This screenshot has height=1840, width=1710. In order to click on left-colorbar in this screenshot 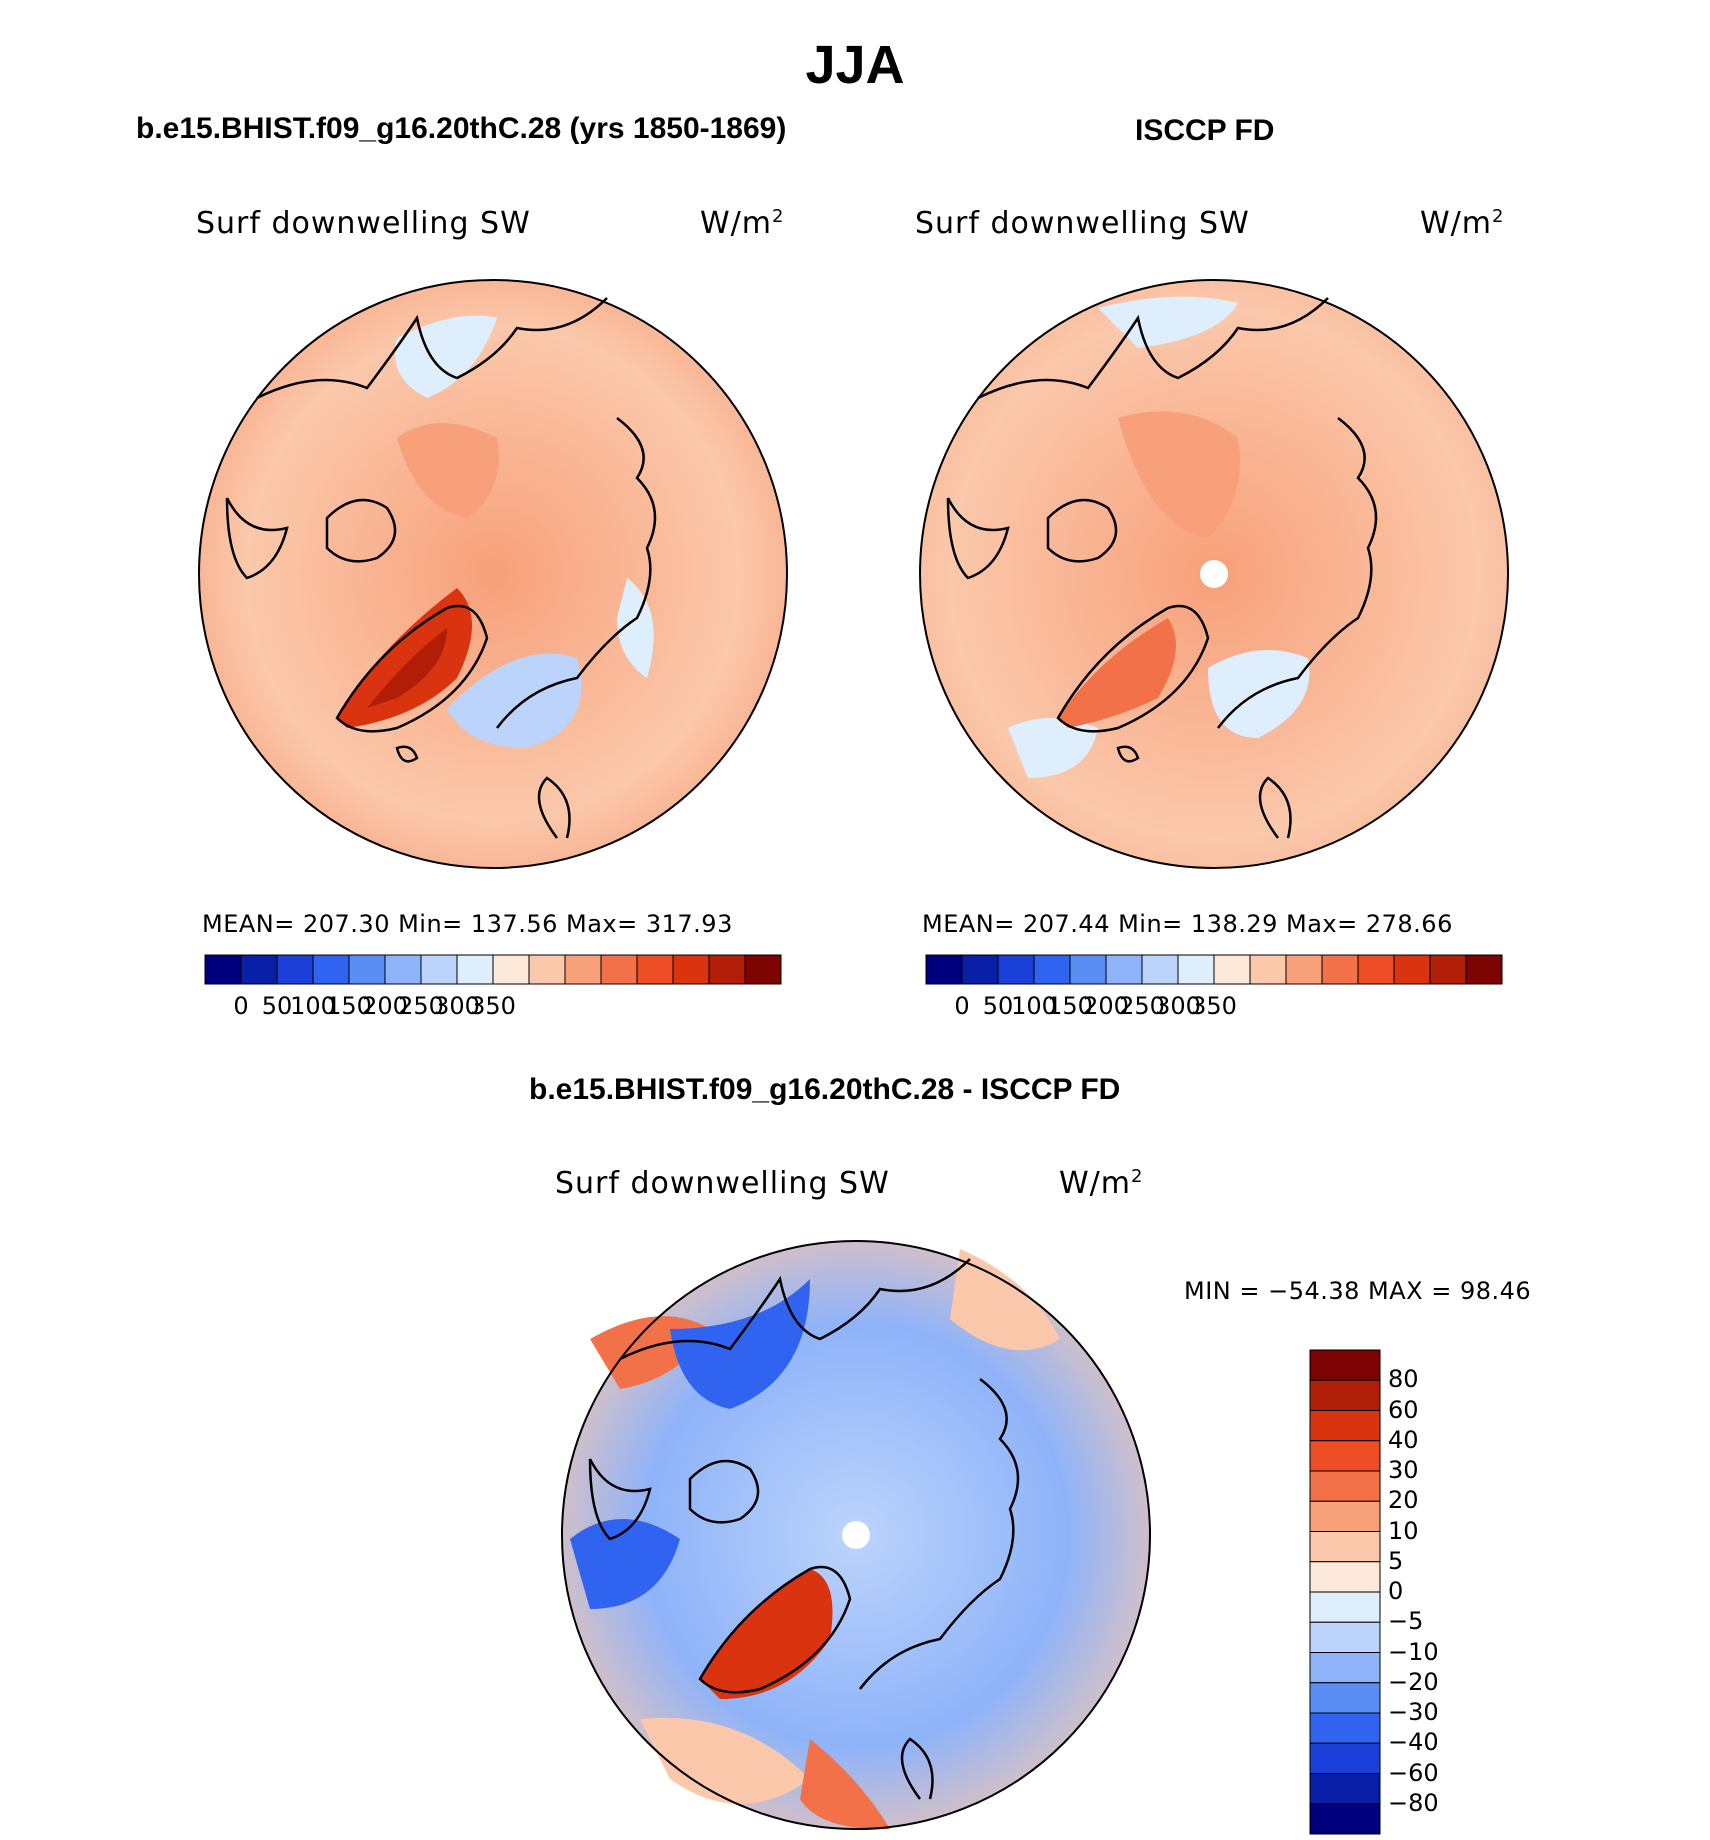, I will do `click(493, 969)`.